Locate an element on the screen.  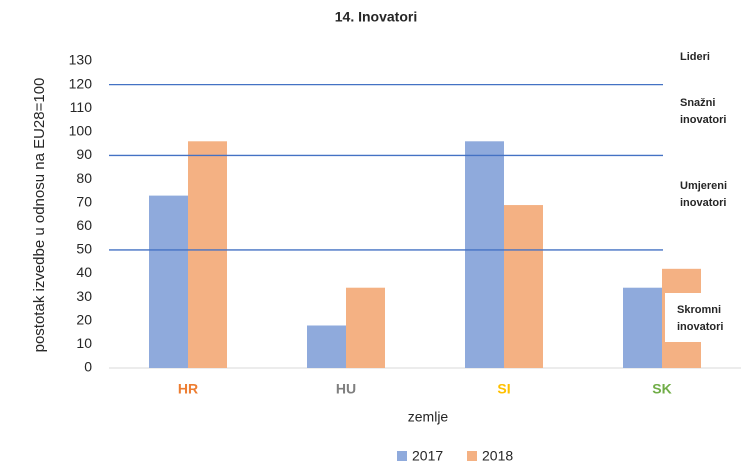
y-tick-label: 90 is located at coordinates (84, 154).